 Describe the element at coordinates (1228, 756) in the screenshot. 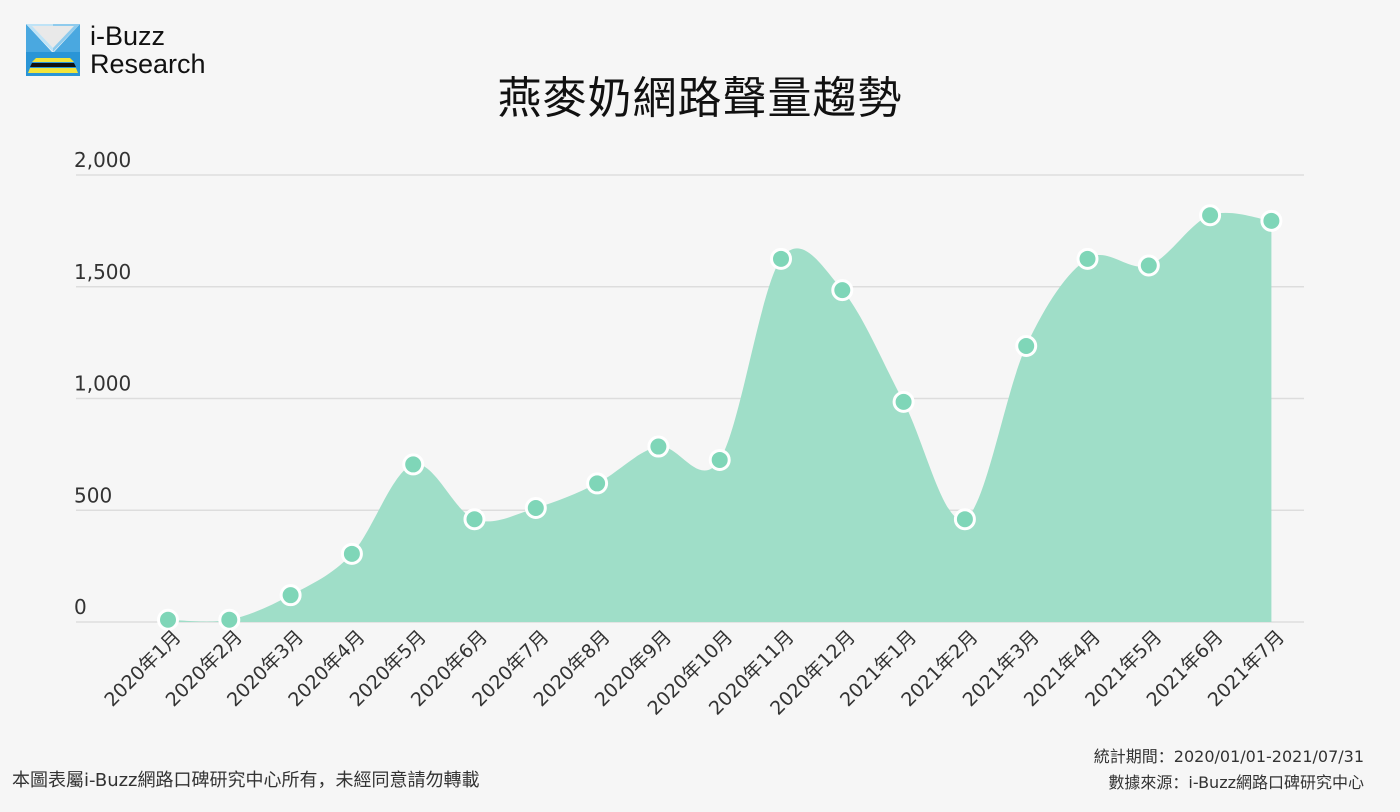

I see `stat-period: 統計期間：2020/01/01-2021/07/31` at that location.